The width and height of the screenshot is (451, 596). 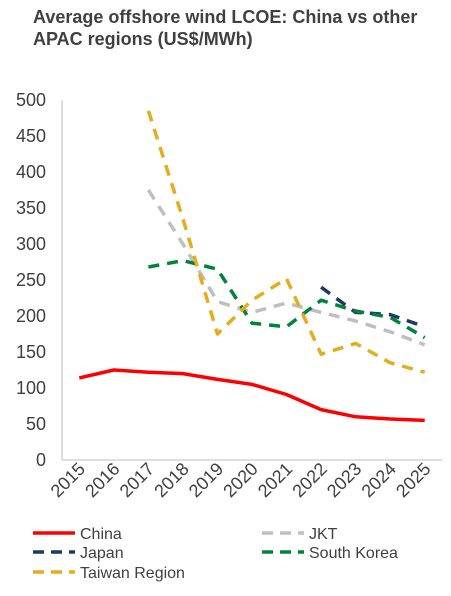 I want to click on x-tick-label: 2023, so click(x=344, y=480).